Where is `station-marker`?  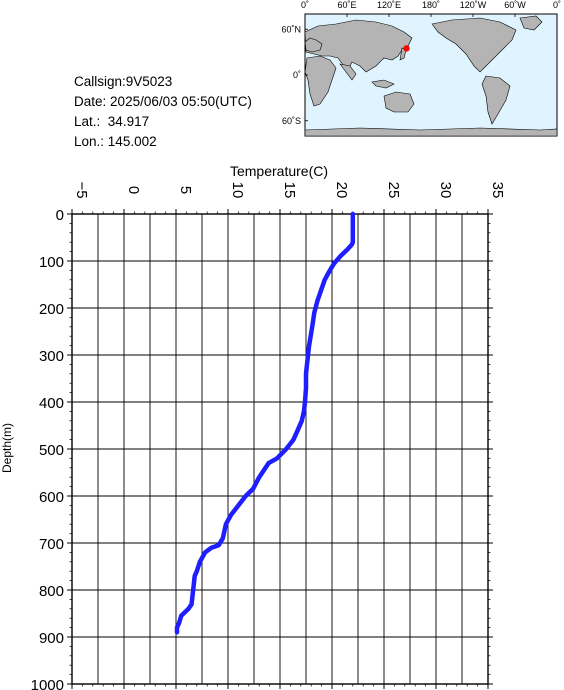 station-marker is located at coordinates (406, 48).